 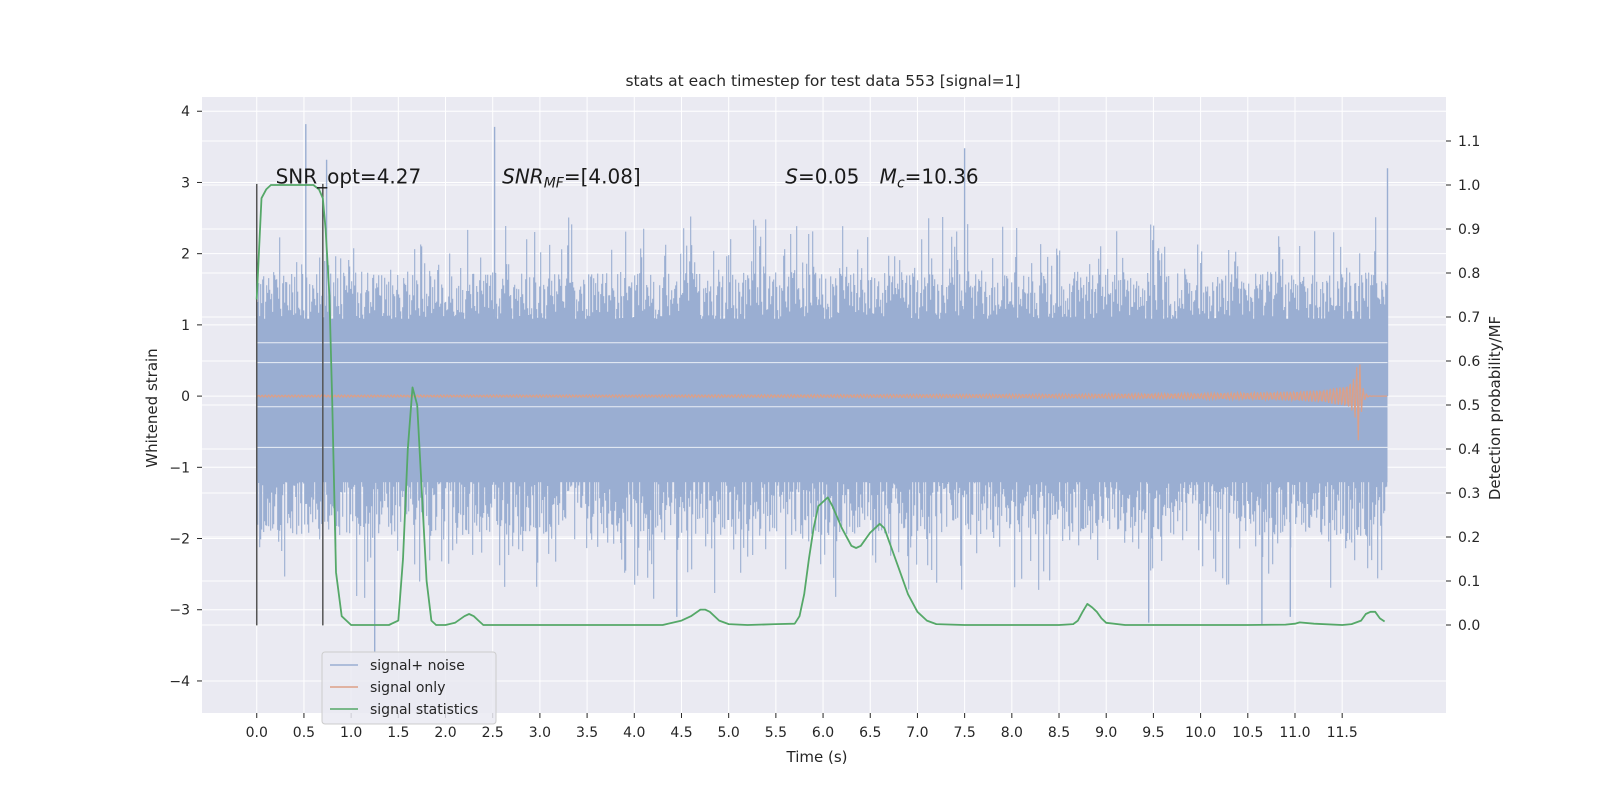 I want to click on annotation-value: =0.05, so click(x=828, y=176).